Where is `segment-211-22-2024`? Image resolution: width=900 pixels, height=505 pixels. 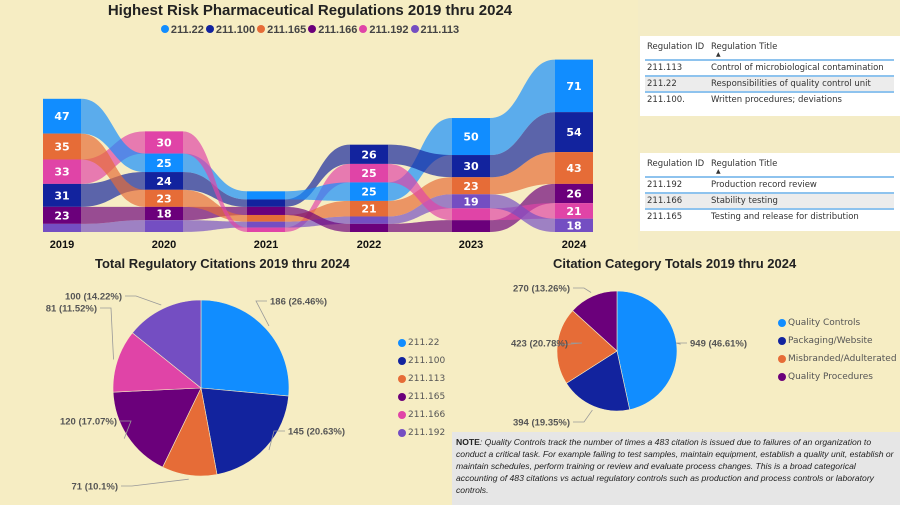
segment-211-22-2024 is located at coordinates (574, 86).